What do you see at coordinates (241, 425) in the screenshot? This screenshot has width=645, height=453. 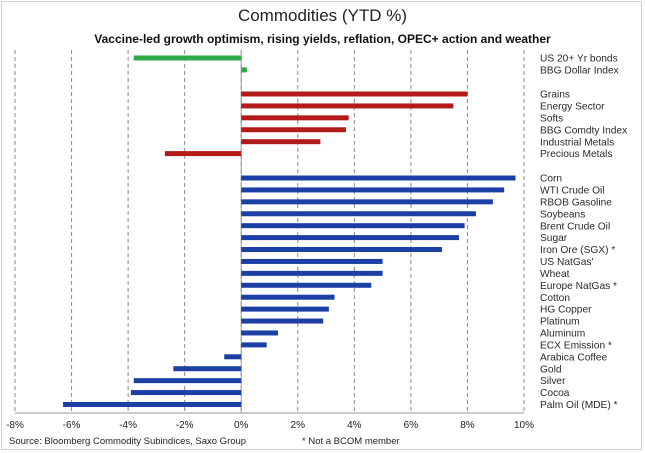 I see `x-tick-label: 0%` at bounding box center [241, 425].